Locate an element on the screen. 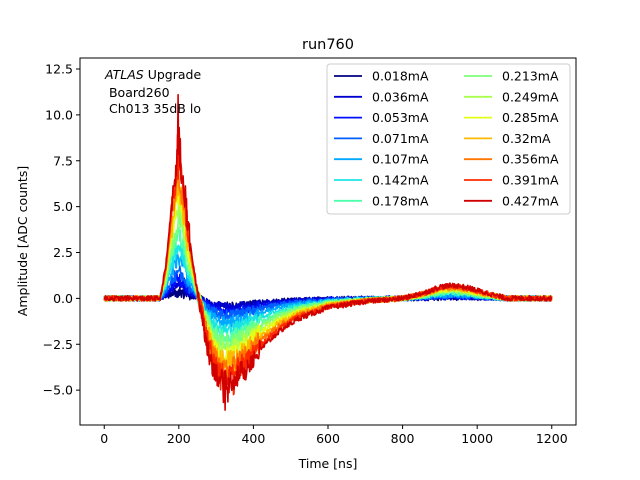 This screenshot has height=480, width=640. y-tick-label: −2.5 is located at coordinates (58, 344).